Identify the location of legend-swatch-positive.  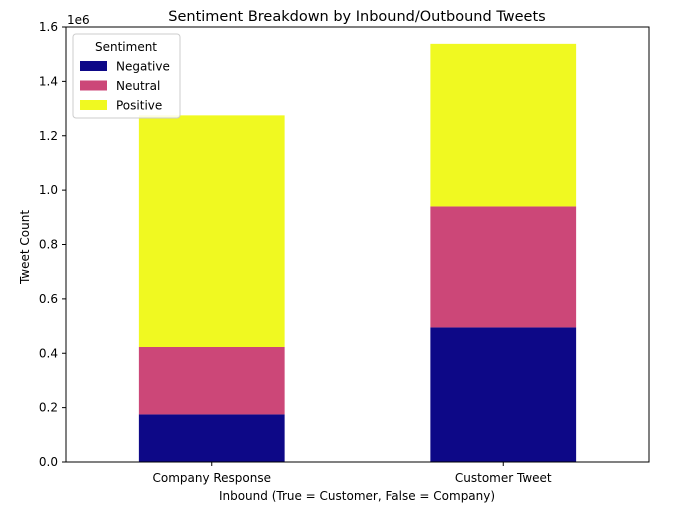
(93, 105).